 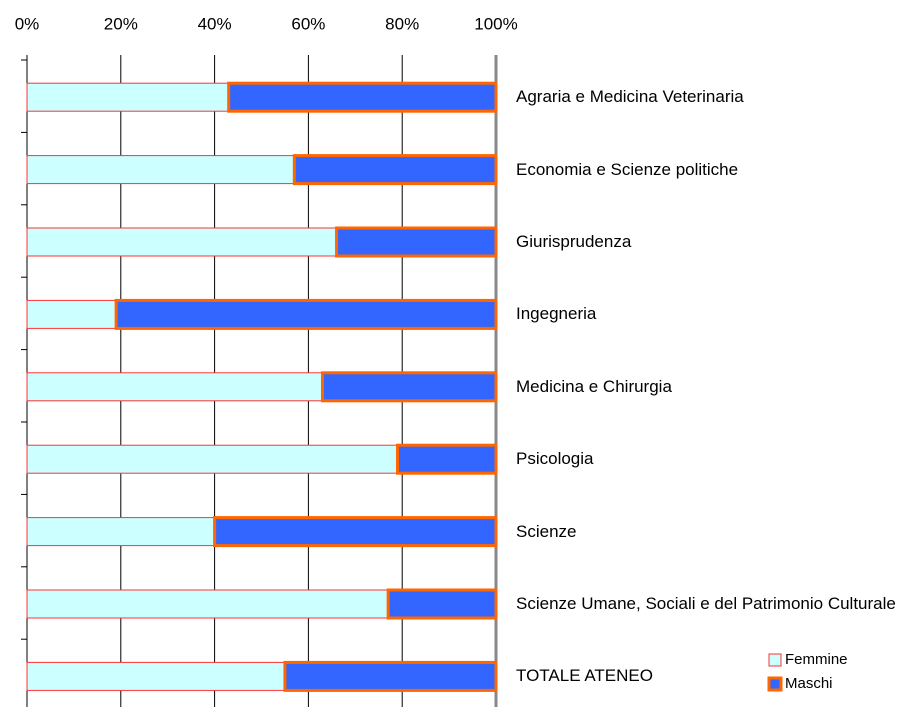 I want to click on category-label: Agraria e Medicina Veterinaria, so click(x=630, y=97).